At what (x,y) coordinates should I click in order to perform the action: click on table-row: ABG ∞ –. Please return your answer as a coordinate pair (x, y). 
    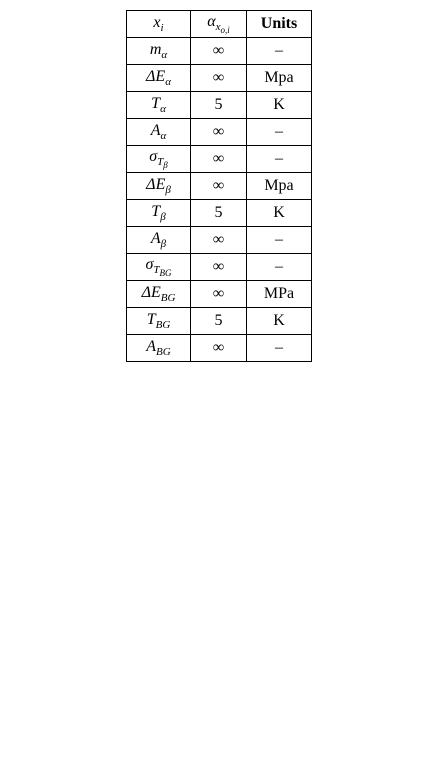
    Looking at the image, I should click on (219, 348).